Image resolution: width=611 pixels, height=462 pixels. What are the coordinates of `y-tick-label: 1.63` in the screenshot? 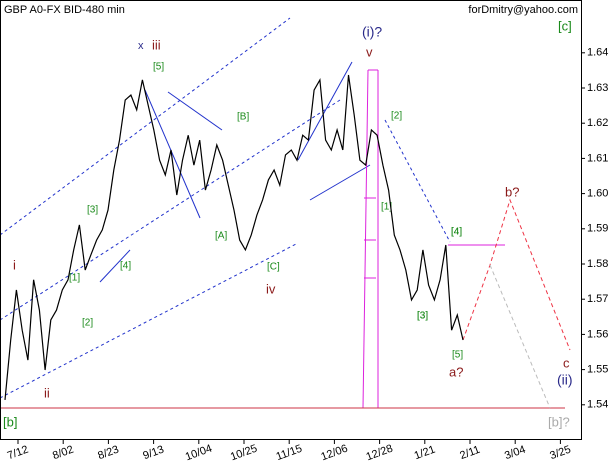 It's located at (597, 88).